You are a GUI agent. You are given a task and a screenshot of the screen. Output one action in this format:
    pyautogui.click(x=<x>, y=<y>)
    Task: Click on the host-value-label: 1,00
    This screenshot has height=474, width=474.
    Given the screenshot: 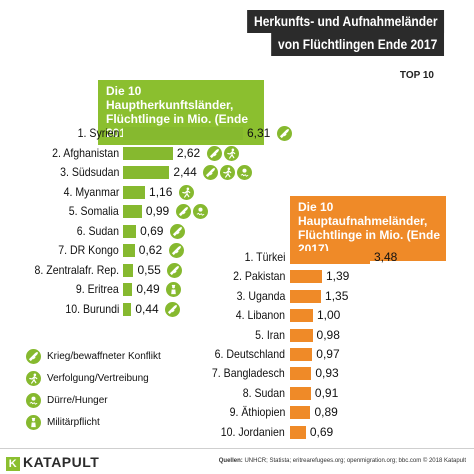 What is the action you would take?
    pyautogui.click(x=328, y=315)
    